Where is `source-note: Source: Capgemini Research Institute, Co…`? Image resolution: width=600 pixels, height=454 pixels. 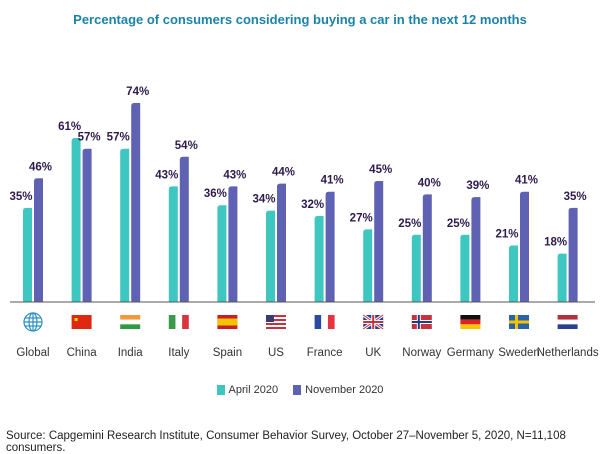 source-note: Source: Capgemini Research Institute, Co… is located at coordinates (286, 442).